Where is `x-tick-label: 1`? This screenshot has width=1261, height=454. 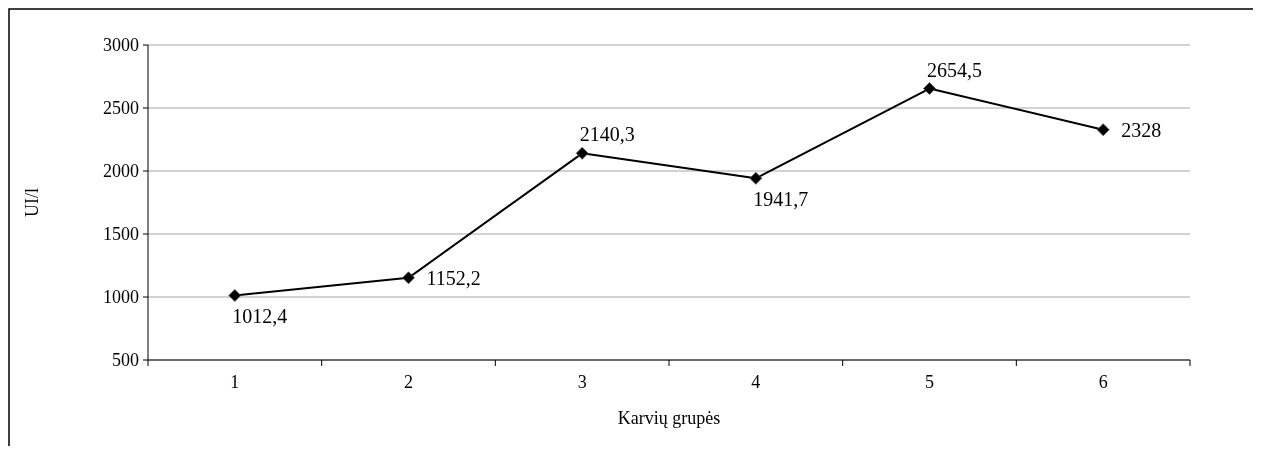
x-tick-label: 1 is located at coordinates (235, 382).